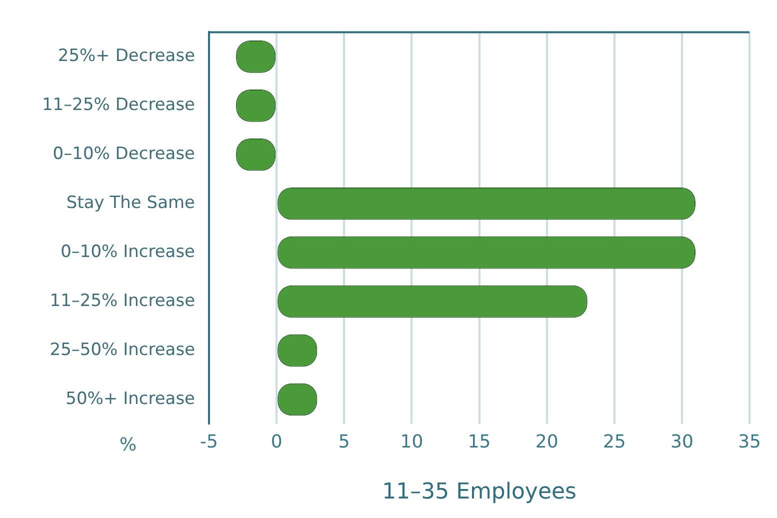  I want to click on y-tick-label: 25–50% Increase, so click(123, 350).